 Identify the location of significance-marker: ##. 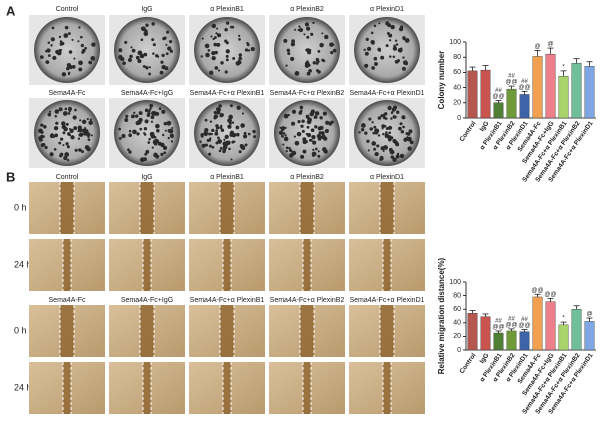
(524, 320).